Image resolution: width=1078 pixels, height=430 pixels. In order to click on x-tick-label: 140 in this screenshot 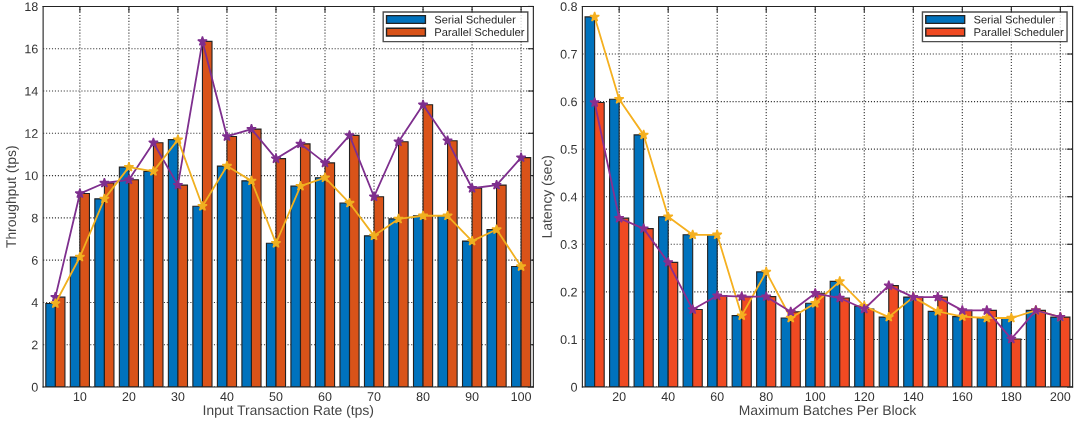, I will do `click(913, 397)`.